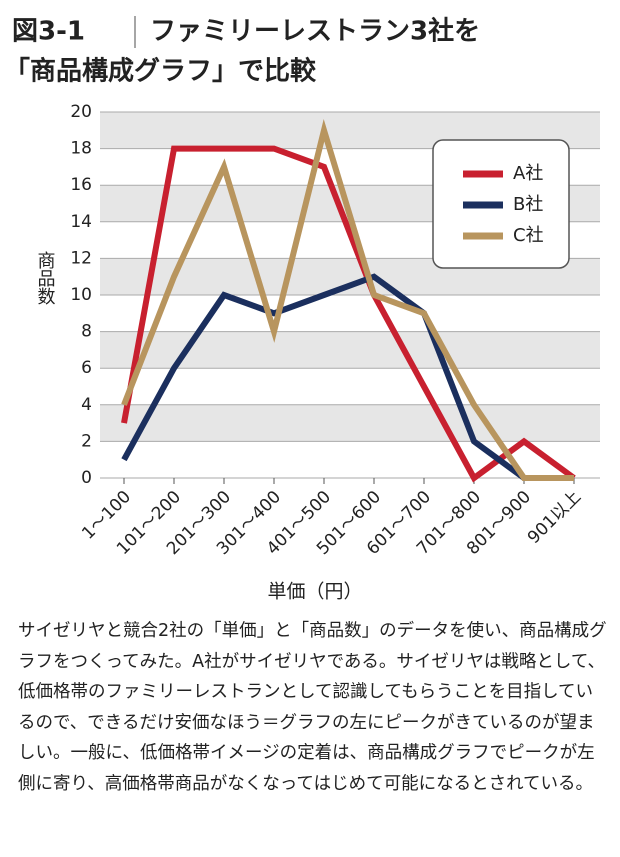 This screenshot has height=857, width=620. I want to click on figure-number: 図3-1, so click(48, 32).